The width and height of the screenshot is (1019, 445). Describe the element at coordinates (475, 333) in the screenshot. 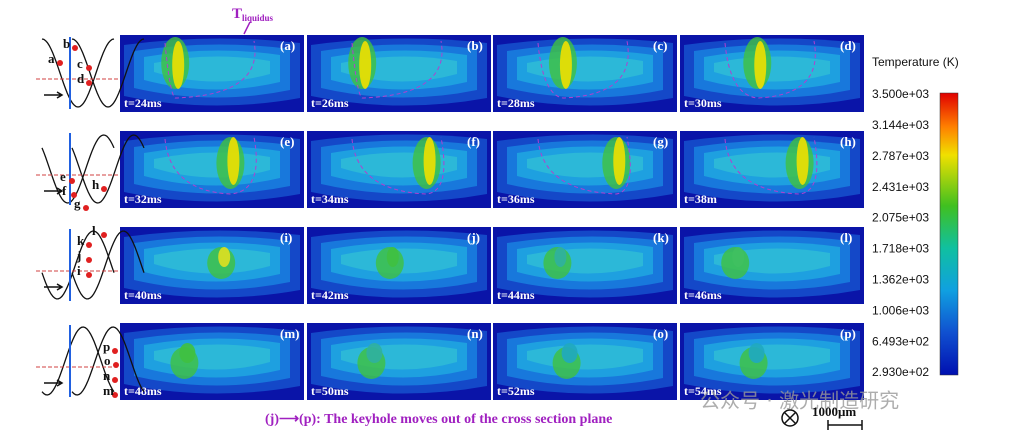

I see `panel-label: (n)` at that location.